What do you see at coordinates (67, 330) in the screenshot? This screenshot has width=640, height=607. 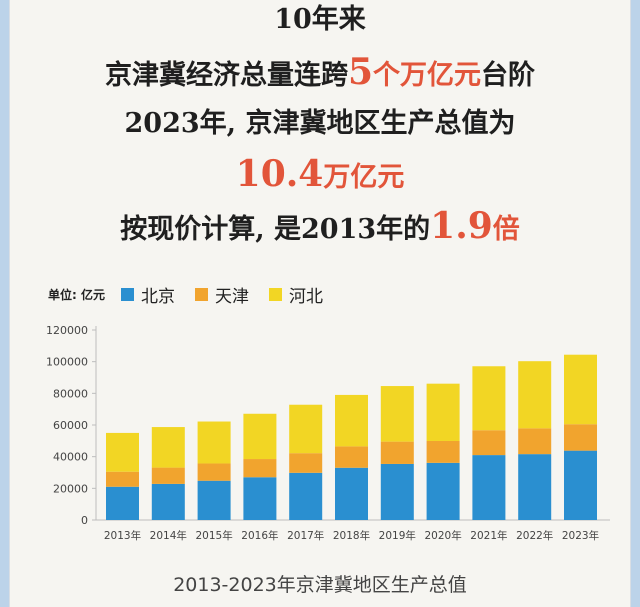 I see `y-tick-label: 120000` at bounding box center [67, 330].